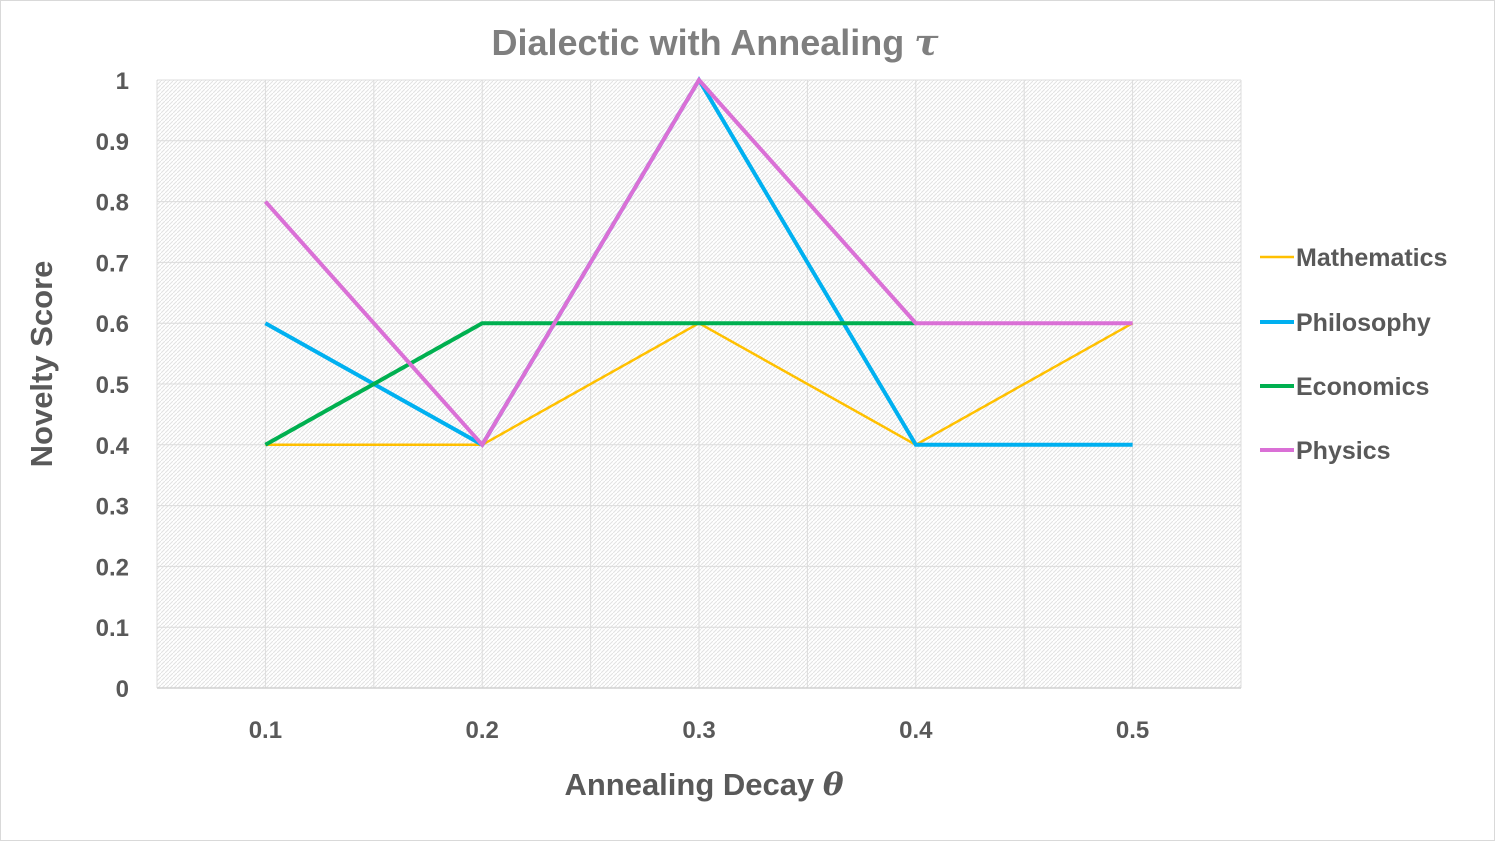 The image size is (1495, 841). What do you see at coordinates (1371, 258) in the screenshot?
I see `legend-label: Mathematics` at bounding box center [1371, 258].